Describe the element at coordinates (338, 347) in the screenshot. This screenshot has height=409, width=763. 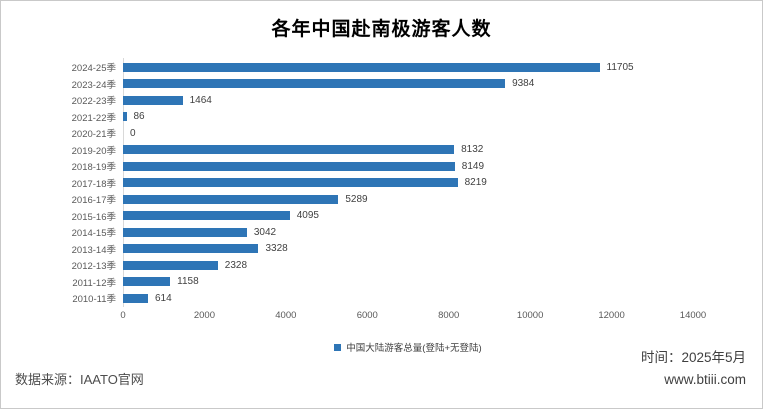
I see `legend-swatch-icon` at that location.